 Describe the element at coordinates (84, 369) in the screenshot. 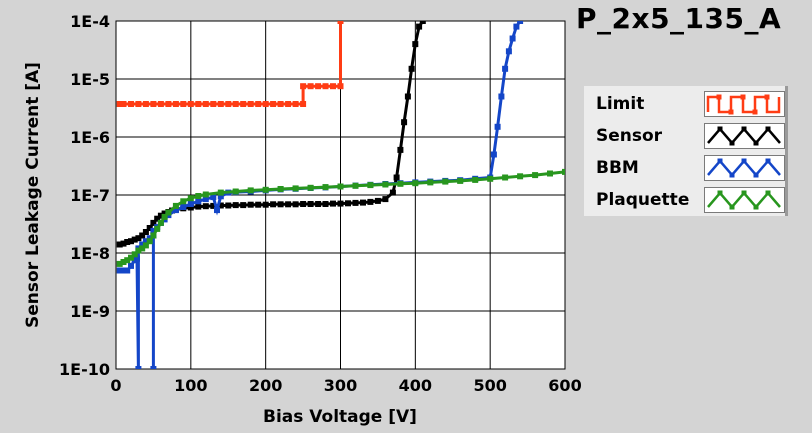

I see `y-tick-label: 1E-10` at that location.